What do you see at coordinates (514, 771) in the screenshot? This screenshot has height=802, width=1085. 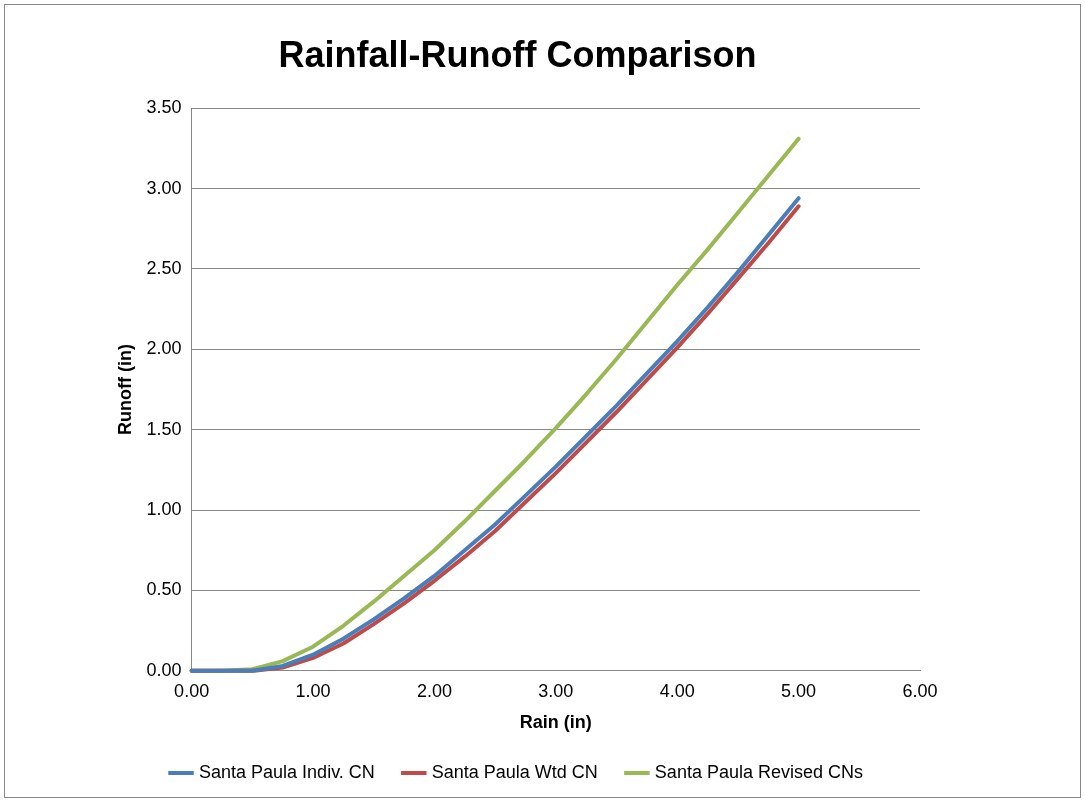 I see `legend-label: Santa Paula Wtd CN` at bounding box center [514, 771].